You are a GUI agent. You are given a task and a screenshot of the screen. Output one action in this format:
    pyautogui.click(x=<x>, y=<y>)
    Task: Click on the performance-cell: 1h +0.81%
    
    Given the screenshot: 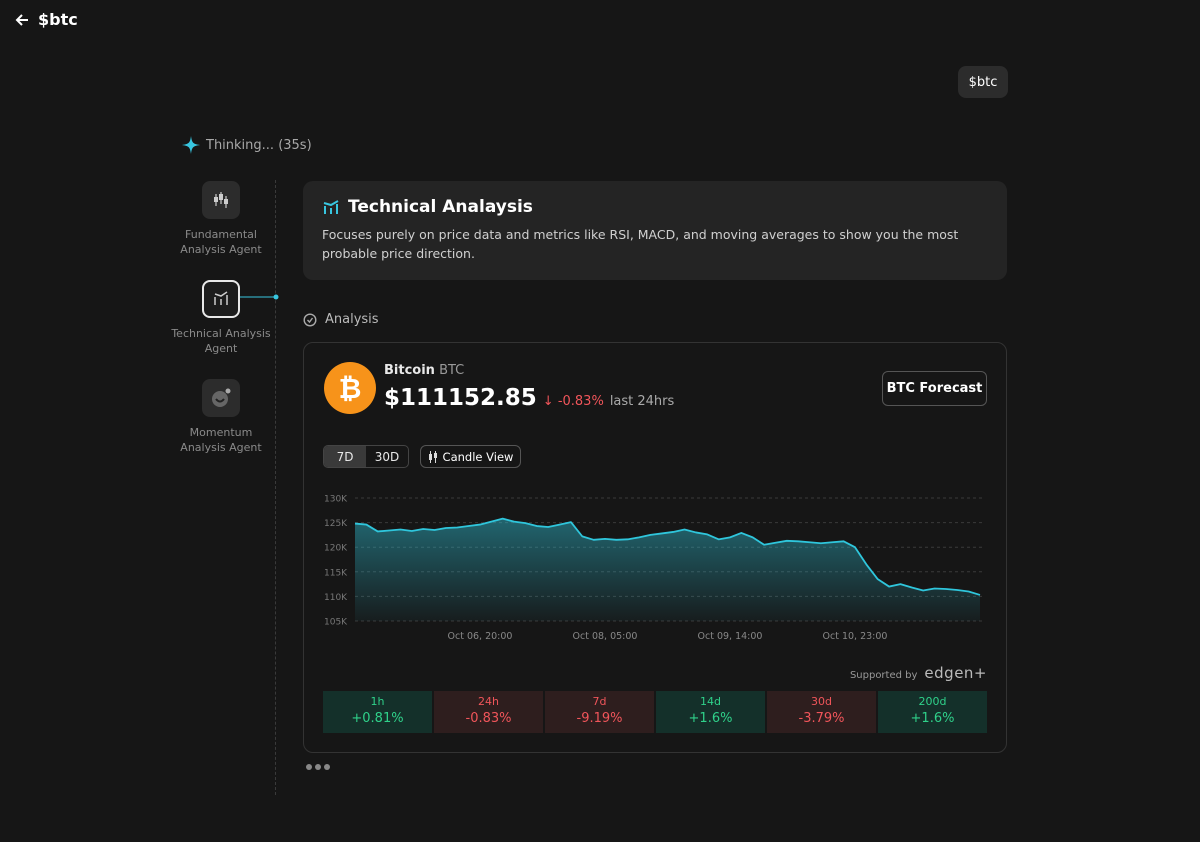 What is the action you would take?
    pyautogui.click(x=377, y=712)
    